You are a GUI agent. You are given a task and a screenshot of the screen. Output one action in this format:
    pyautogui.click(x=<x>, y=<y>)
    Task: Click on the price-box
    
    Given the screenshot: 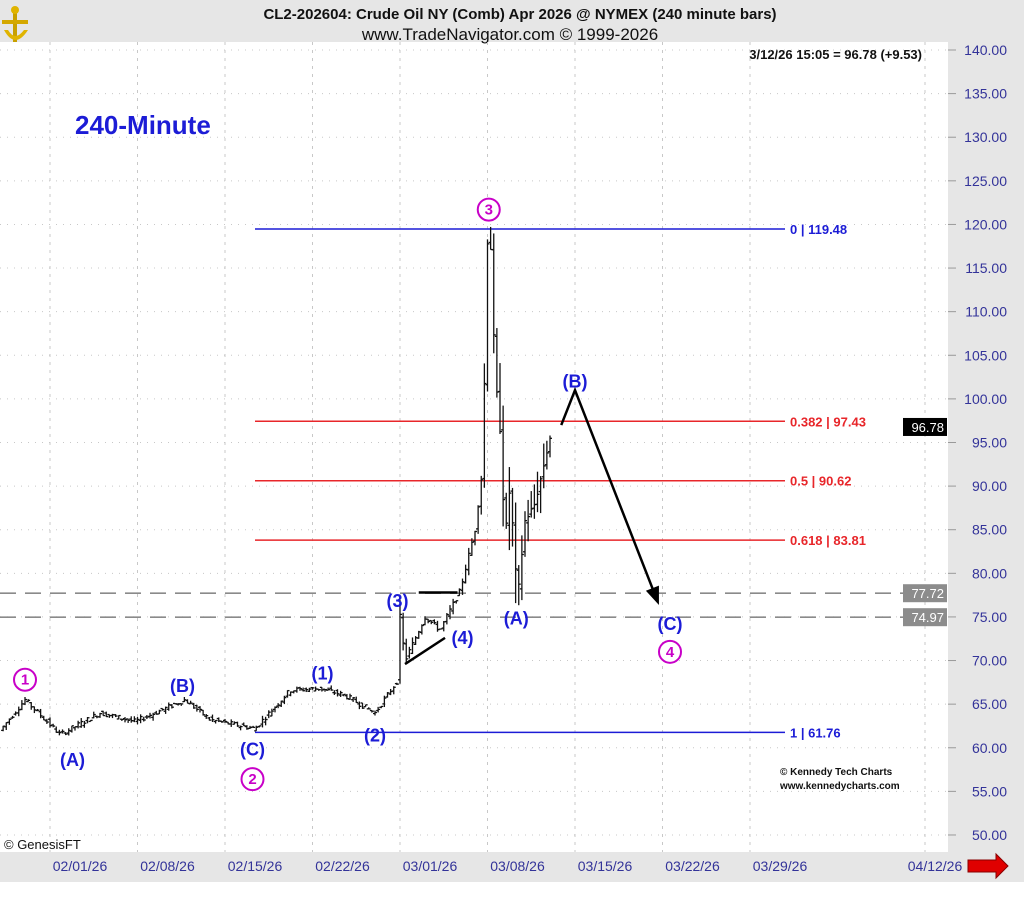 What is the action you would take?
    pyautogui.click(x=925, y=617)
    